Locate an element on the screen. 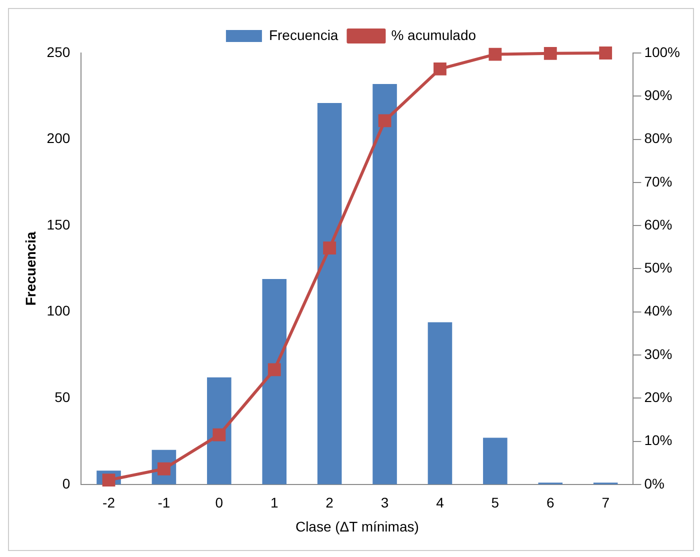 The width and height of the screenshot is (700, 557). y2-tick-label: 100% is located at coordinates (662, 52).